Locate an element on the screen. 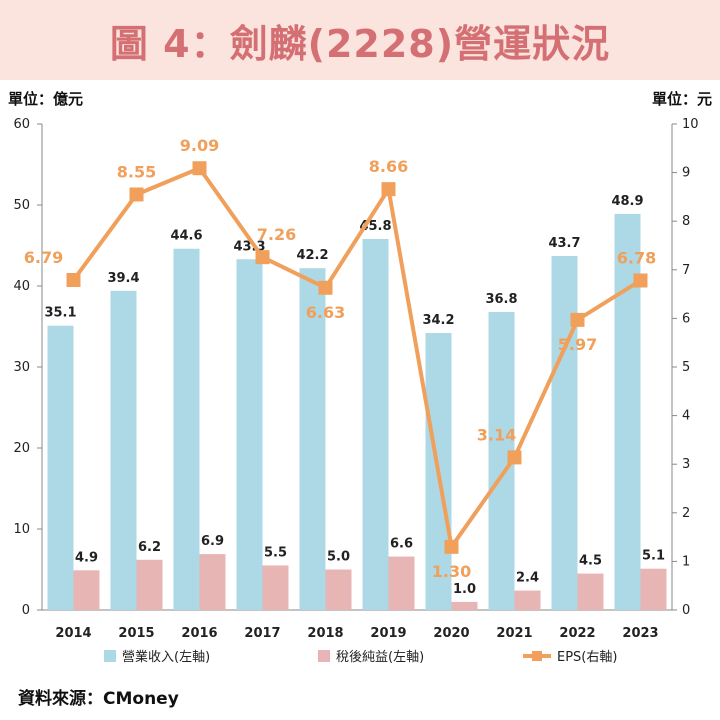  x-tick-label: 2022 is located at coordinates (577, 633).